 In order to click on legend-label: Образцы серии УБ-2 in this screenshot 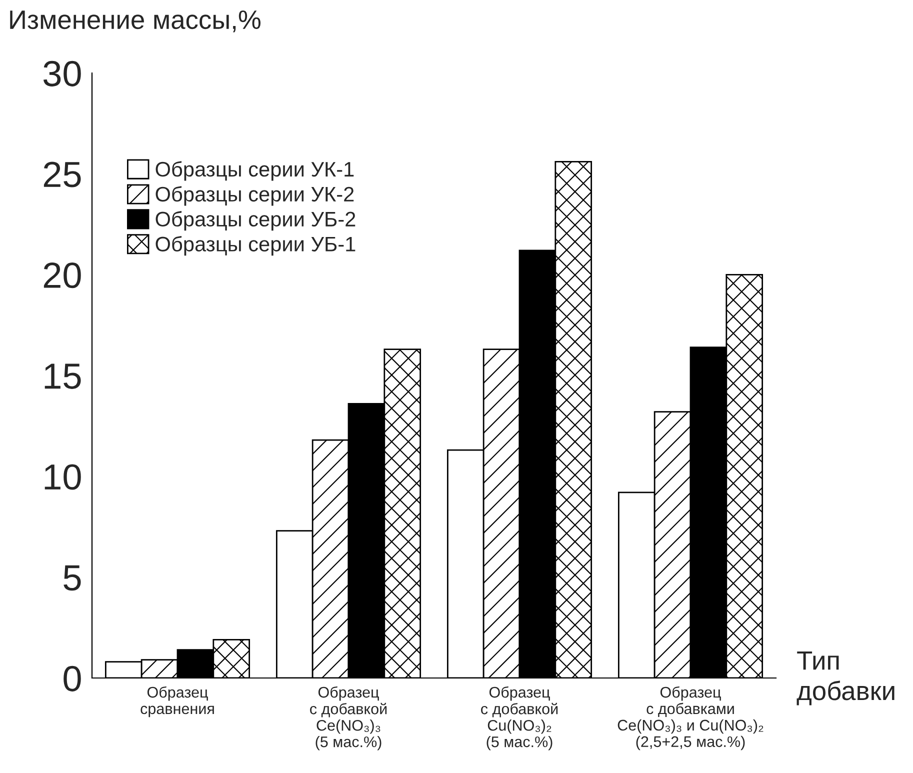, I will do `click(256, 221)`.